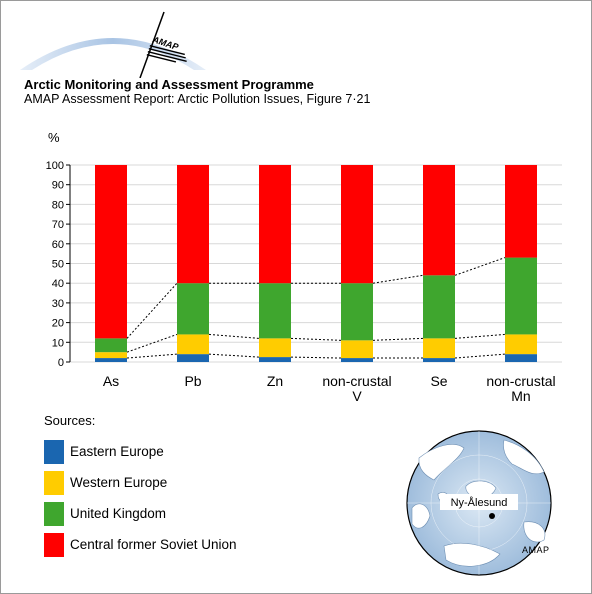 The width and height of the screenshot is (592, 594). What do you see at coordinates (153, 544) in the screenshot?
I see `legend-label: Central former Soviet Union` at bounding box center [153, 544].